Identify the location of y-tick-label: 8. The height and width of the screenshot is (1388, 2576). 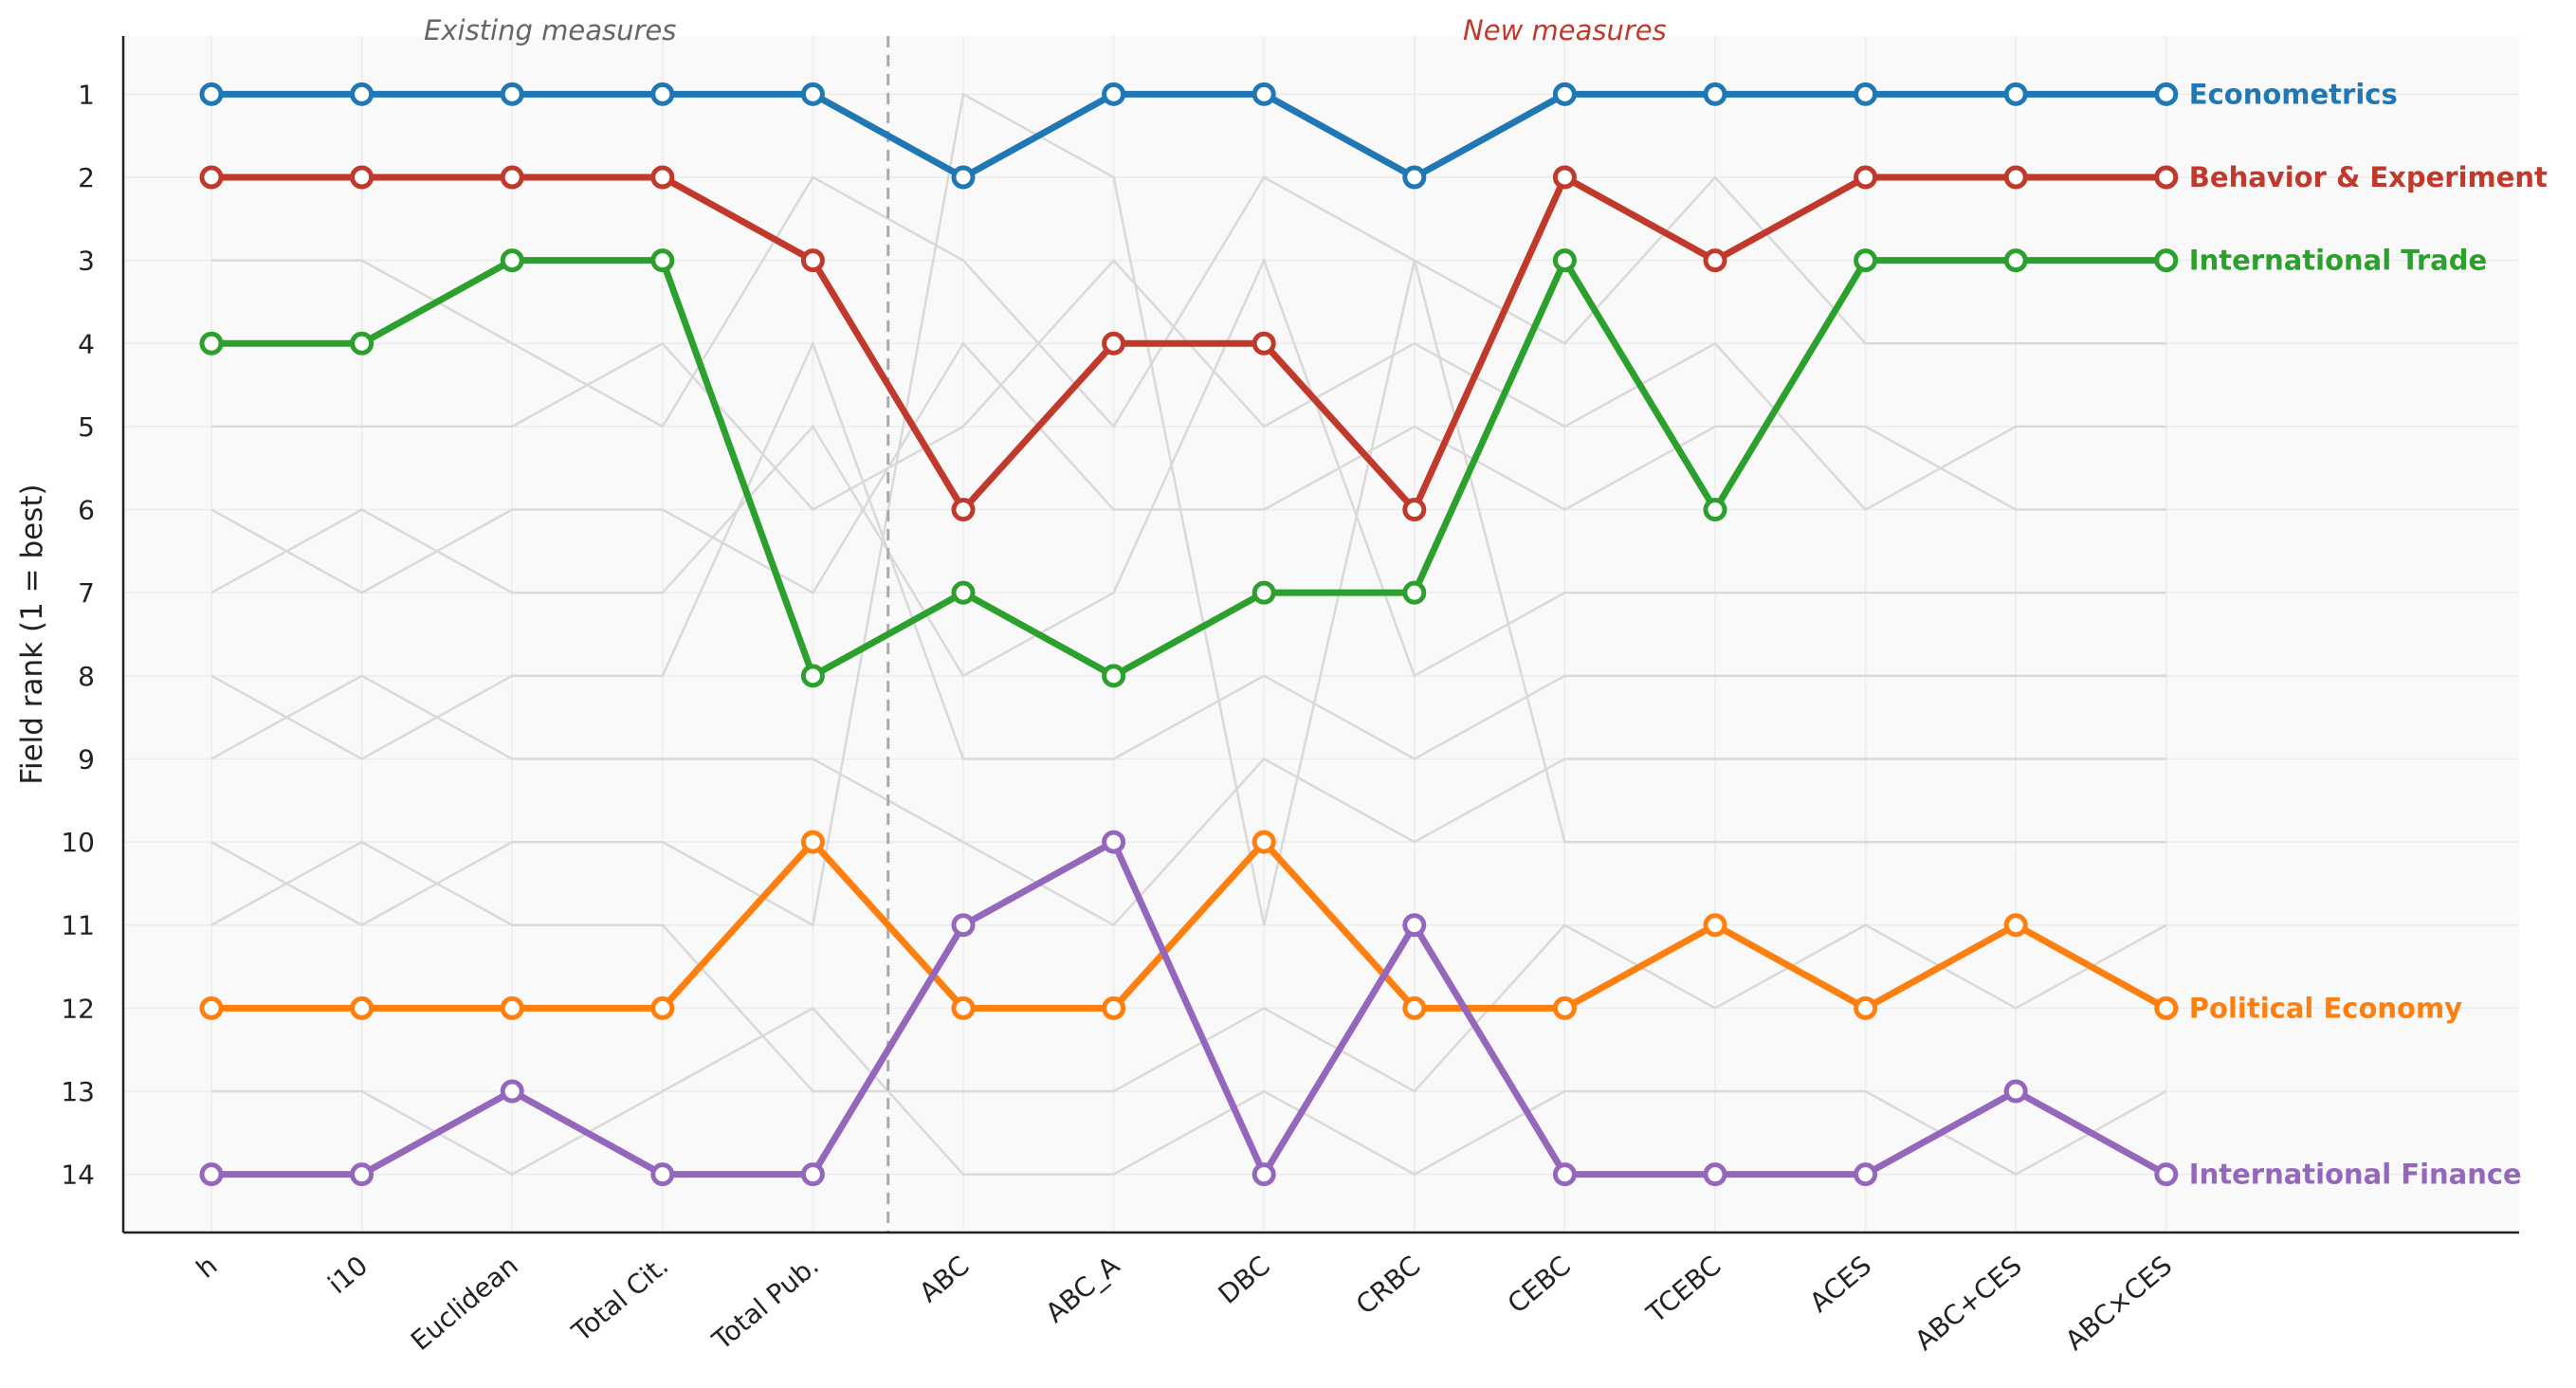
(86, 677).